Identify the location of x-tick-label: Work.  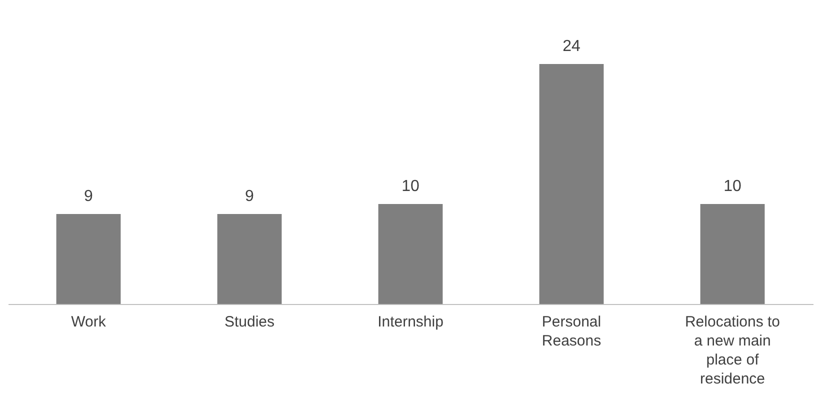
(88, 322).